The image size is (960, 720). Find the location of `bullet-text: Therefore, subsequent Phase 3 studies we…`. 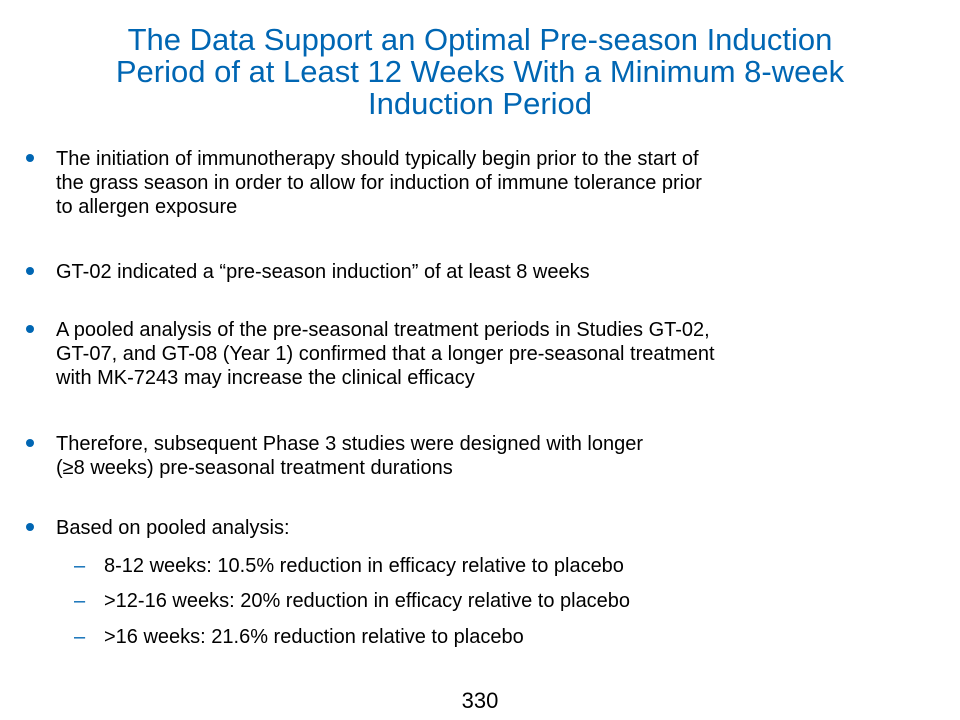

bullet-text: Therefore, subsequent Phase 3 studies we… is located at coordinates (501, 456).